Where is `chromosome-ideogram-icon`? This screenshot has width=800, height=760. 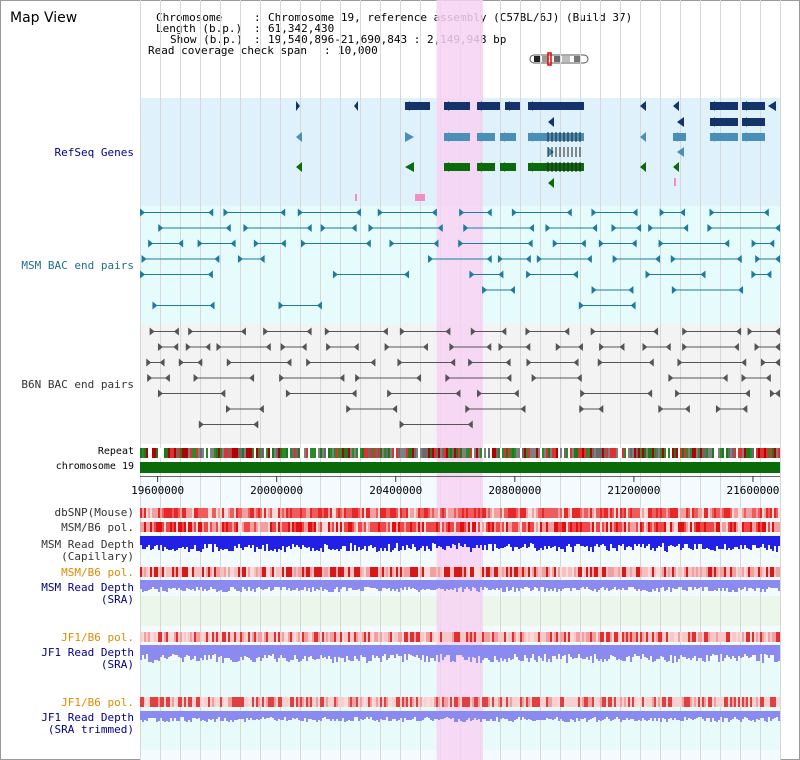
chromosome-ideogram-icon is located at coordinates (560, 59).